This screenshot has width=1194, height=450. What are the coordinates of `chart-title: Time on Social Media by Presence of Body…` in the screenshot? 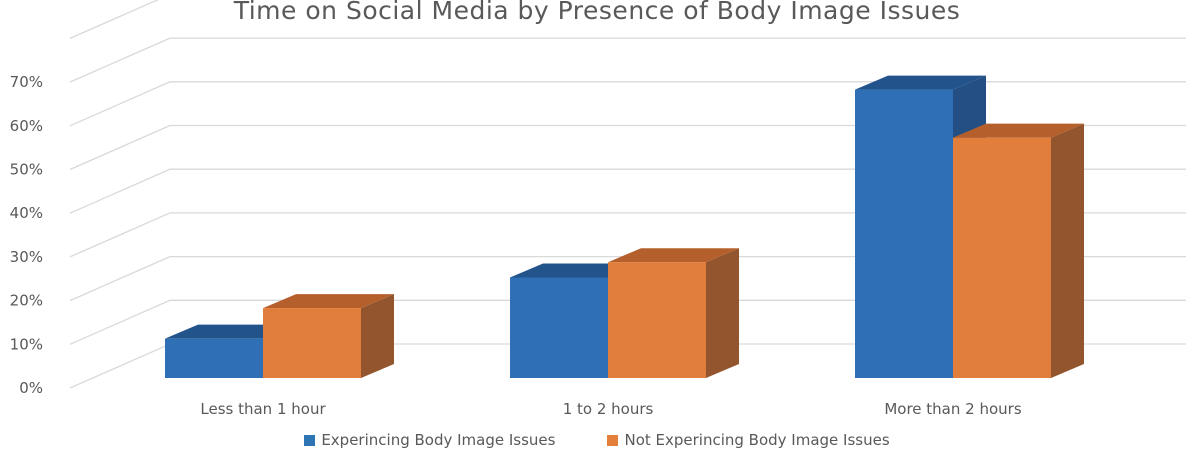 It's located at (597, 12).